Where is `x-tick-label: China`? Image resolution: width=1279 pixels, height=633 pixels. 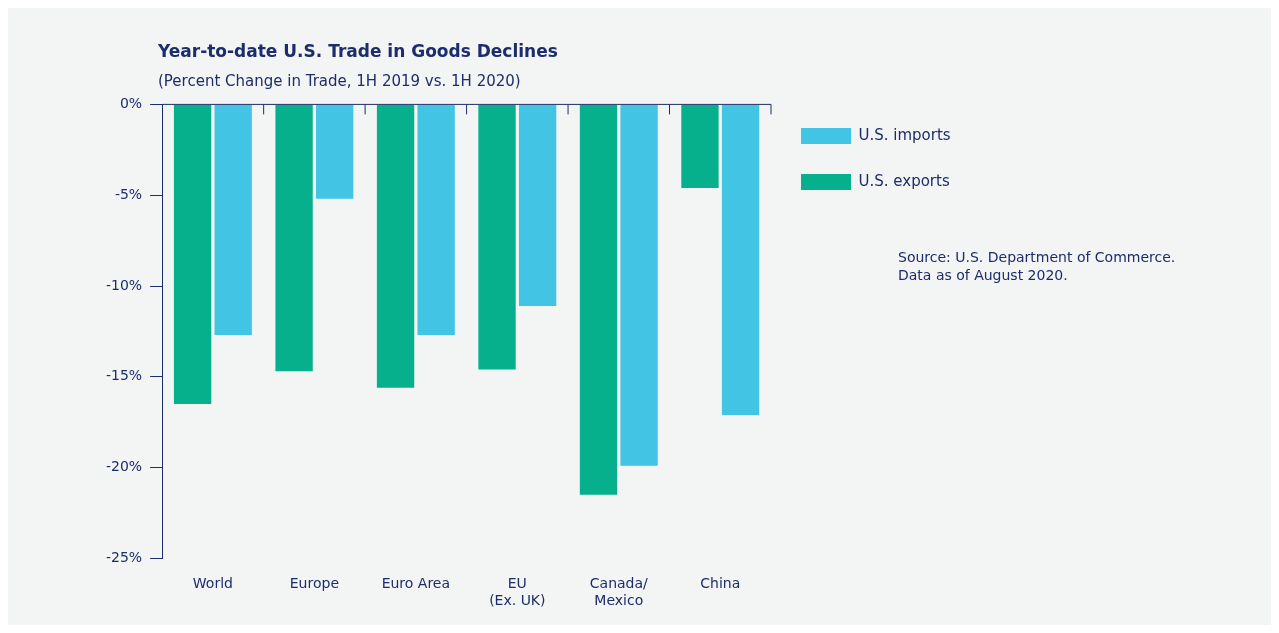 x-tick-label: China is located at coordinates (720, 583).